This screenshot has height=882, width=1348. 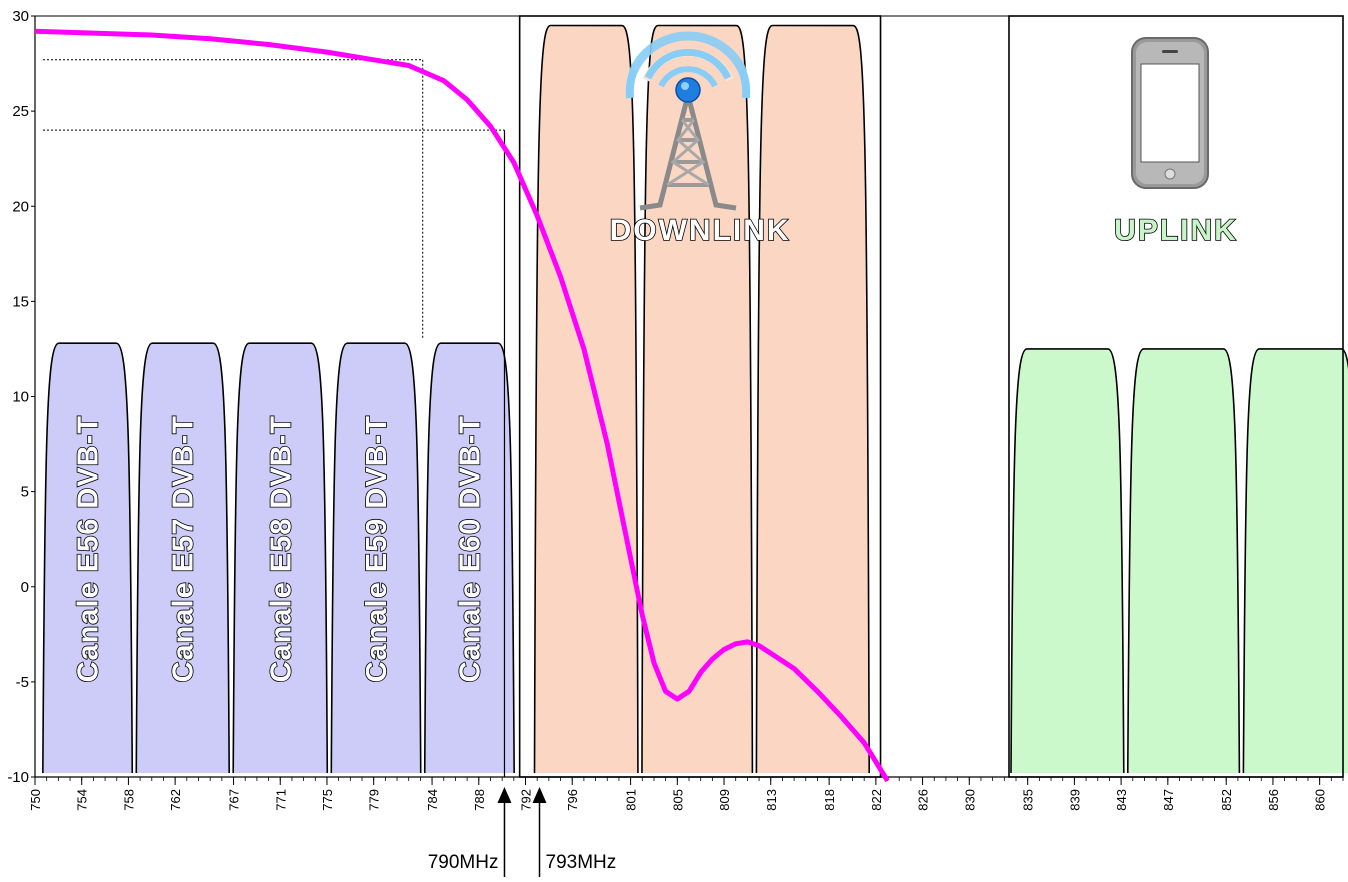 I want to click on downlink-label: DOWNLINK, so click(x=700, y=230).